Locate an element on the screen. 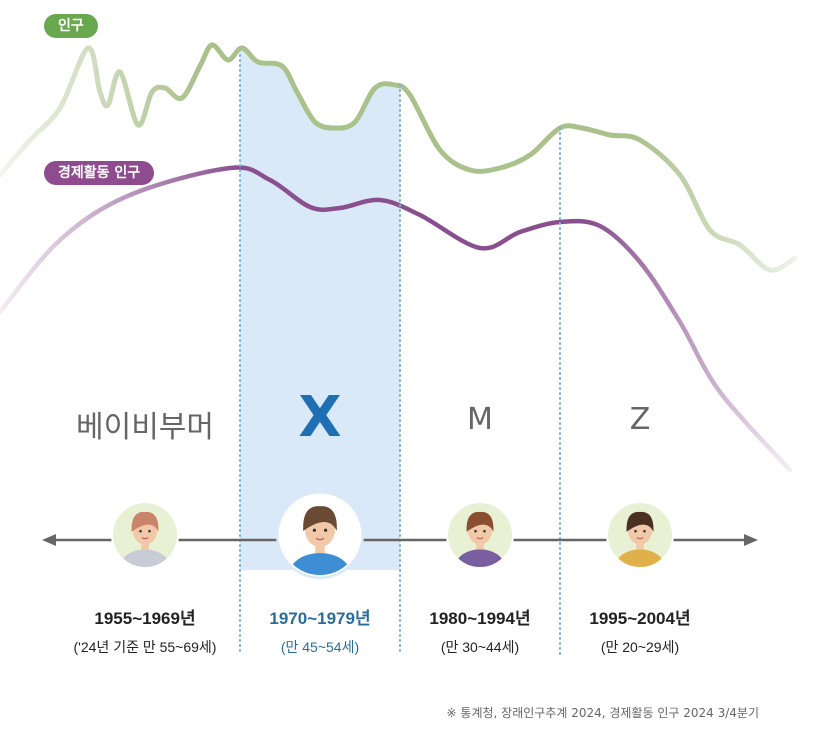 The width and height of the screenshot is (837, 744). age-range: (만 20~29세) is located at coordinates (640, 647).